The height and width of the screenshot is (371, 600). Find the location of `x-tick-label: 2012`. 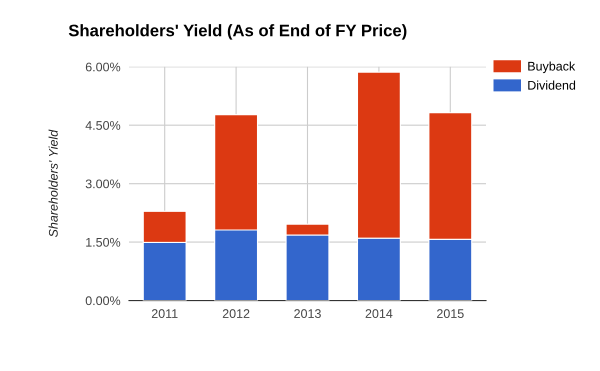

x-tick-label: 2012 is located at coordinates (236, 313).